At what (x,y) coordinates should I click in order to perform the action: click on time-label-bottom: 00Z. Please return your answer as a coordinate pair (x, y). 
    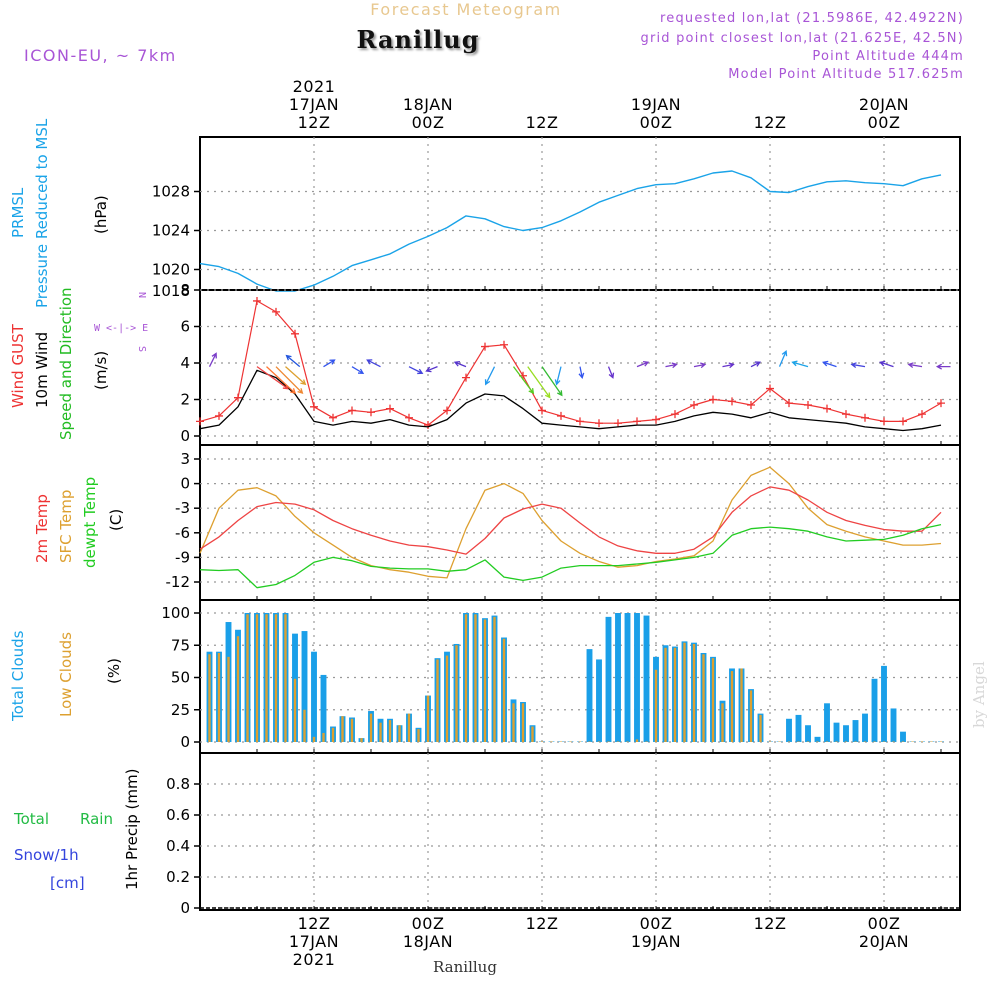
    Looking at the image, I should click on (884, 923).